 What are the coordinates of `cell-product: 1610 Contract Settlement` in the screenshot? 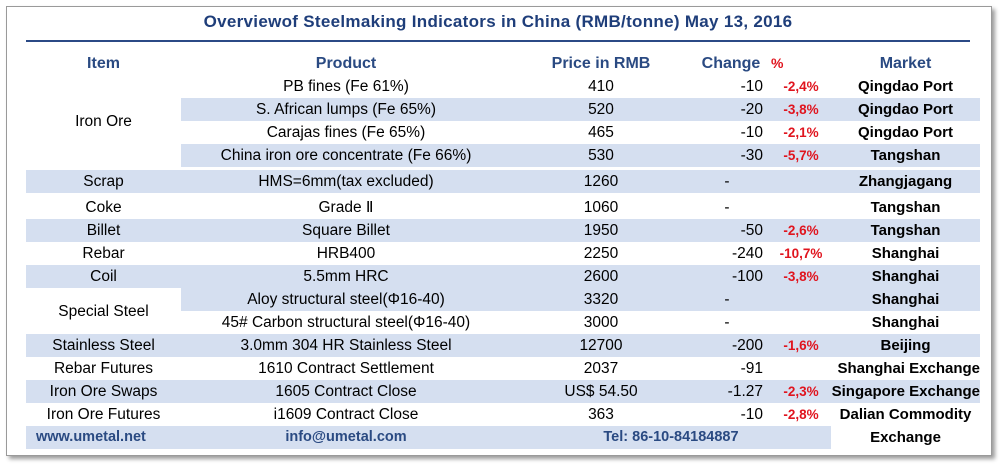 It's located at (346, 368).